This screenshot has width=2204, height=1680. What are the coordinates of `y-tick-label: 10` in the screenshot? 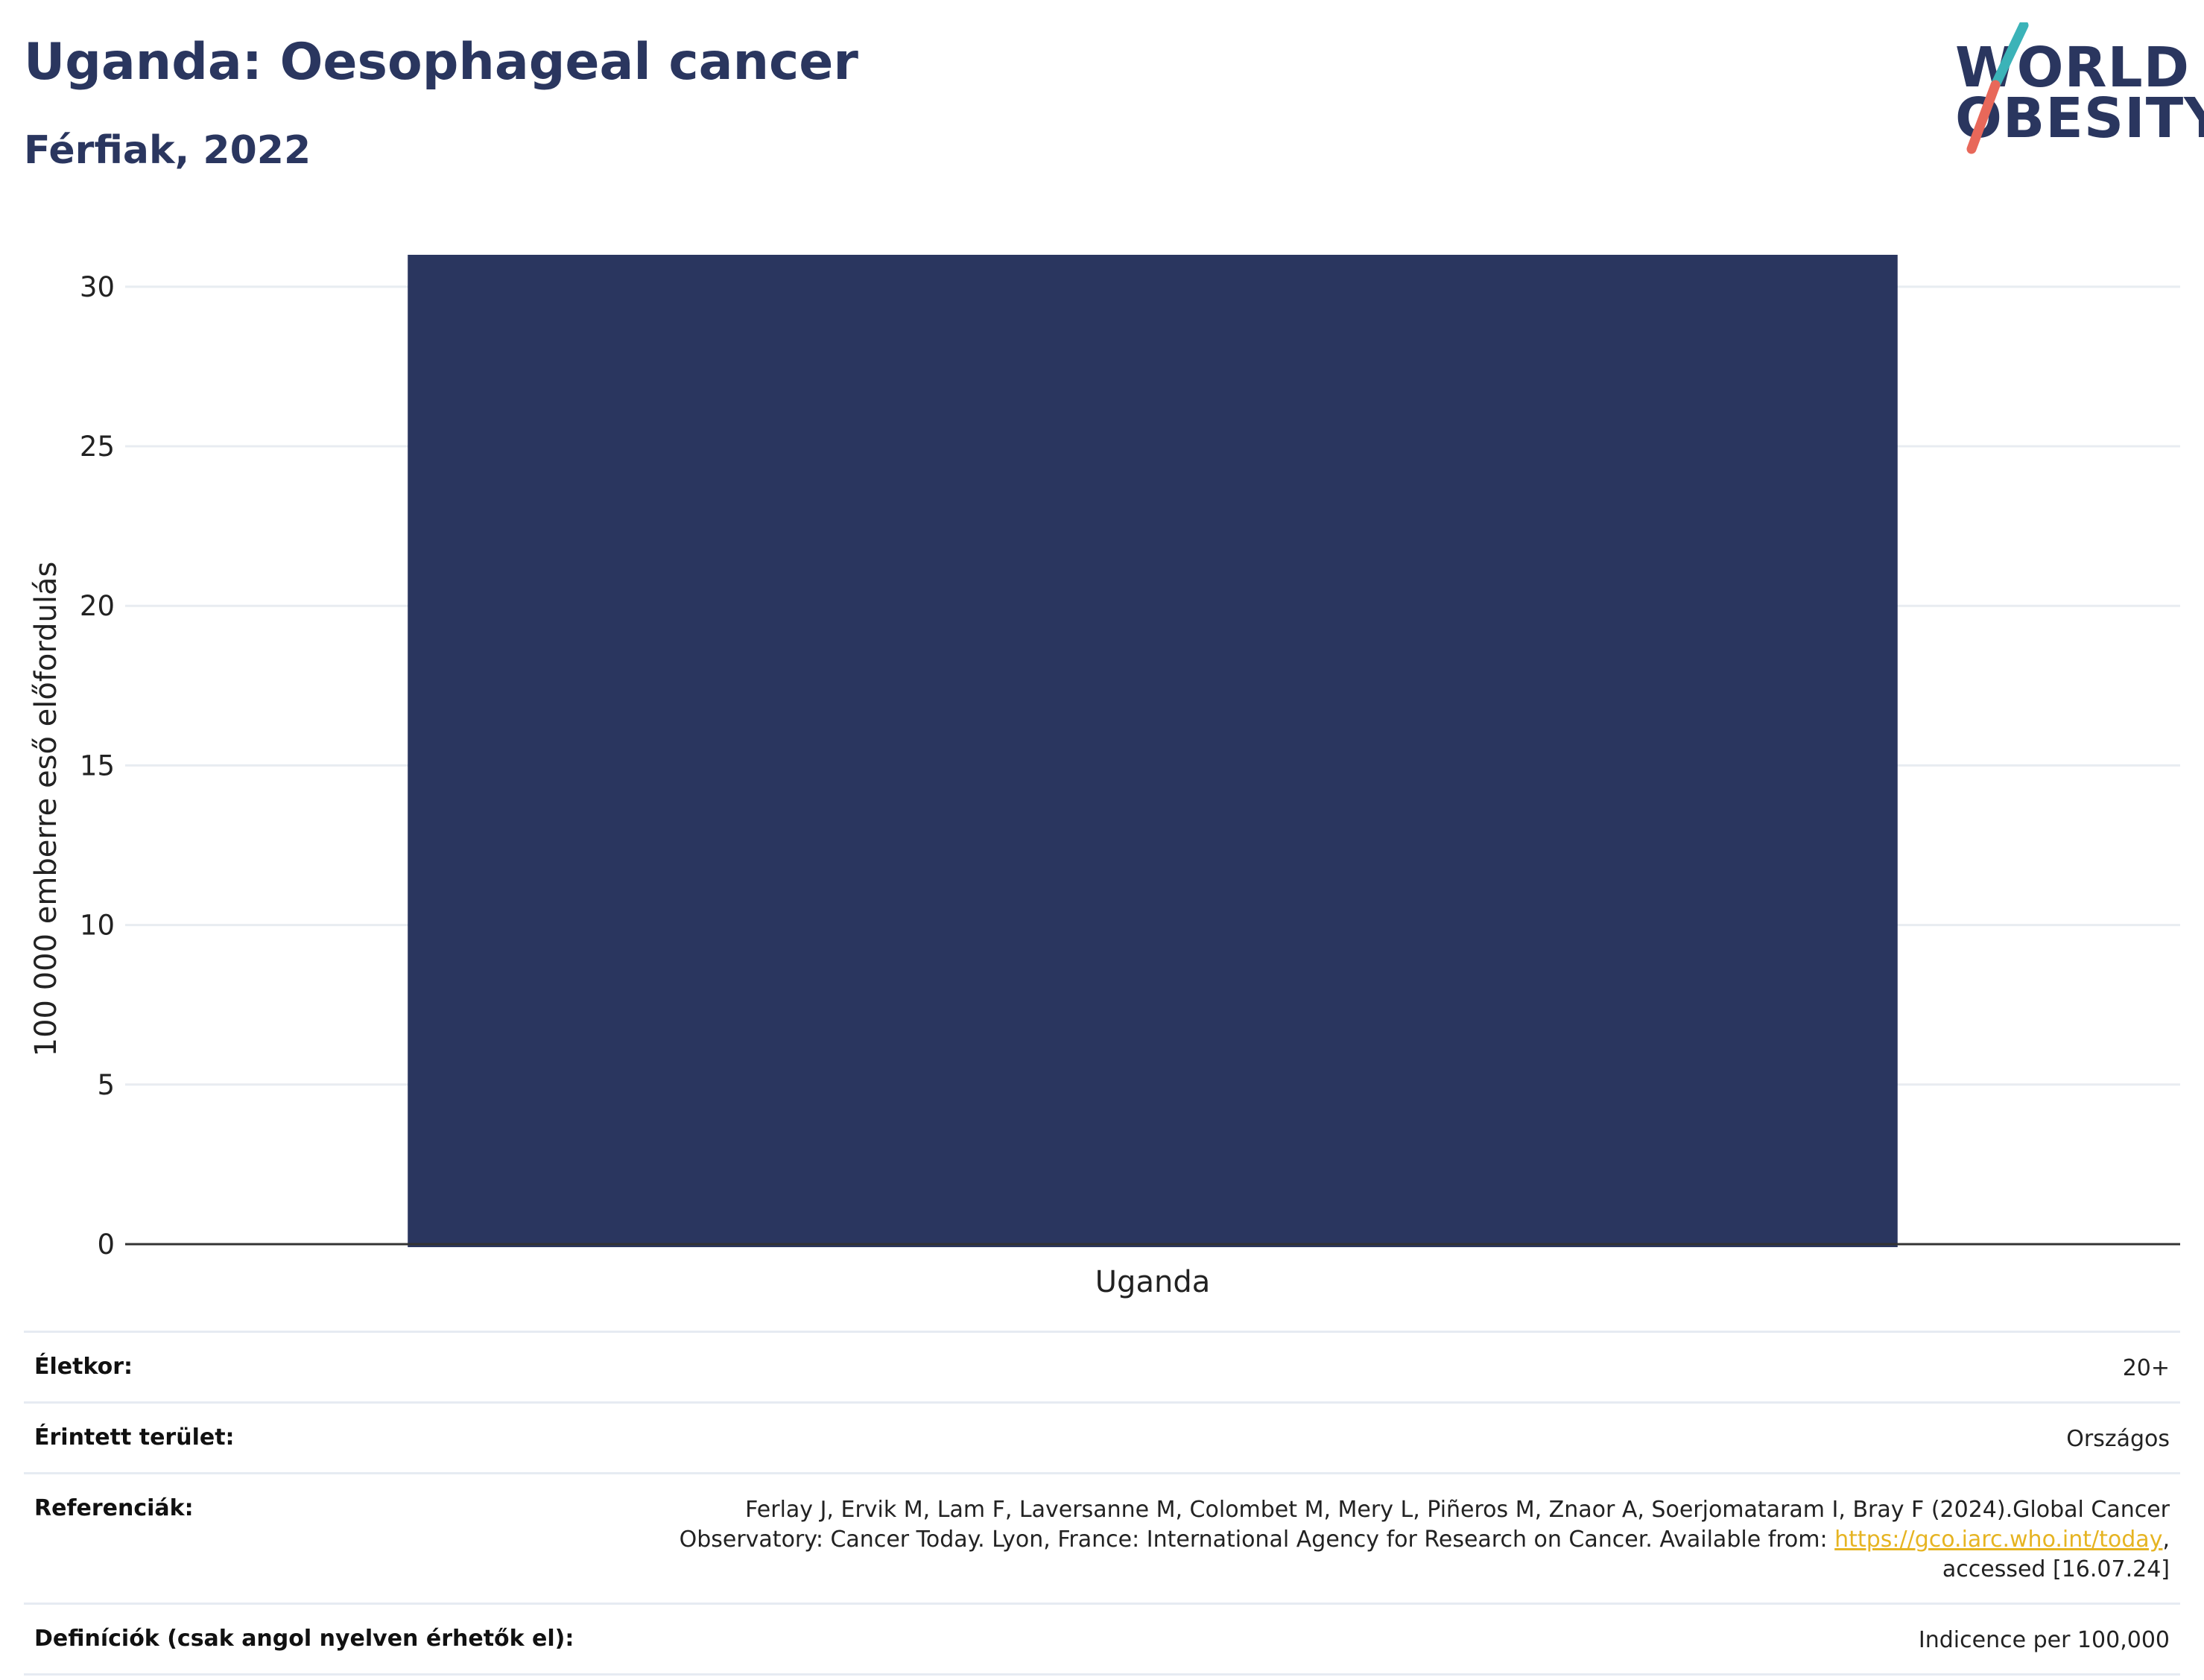 It's located at (97, 926).